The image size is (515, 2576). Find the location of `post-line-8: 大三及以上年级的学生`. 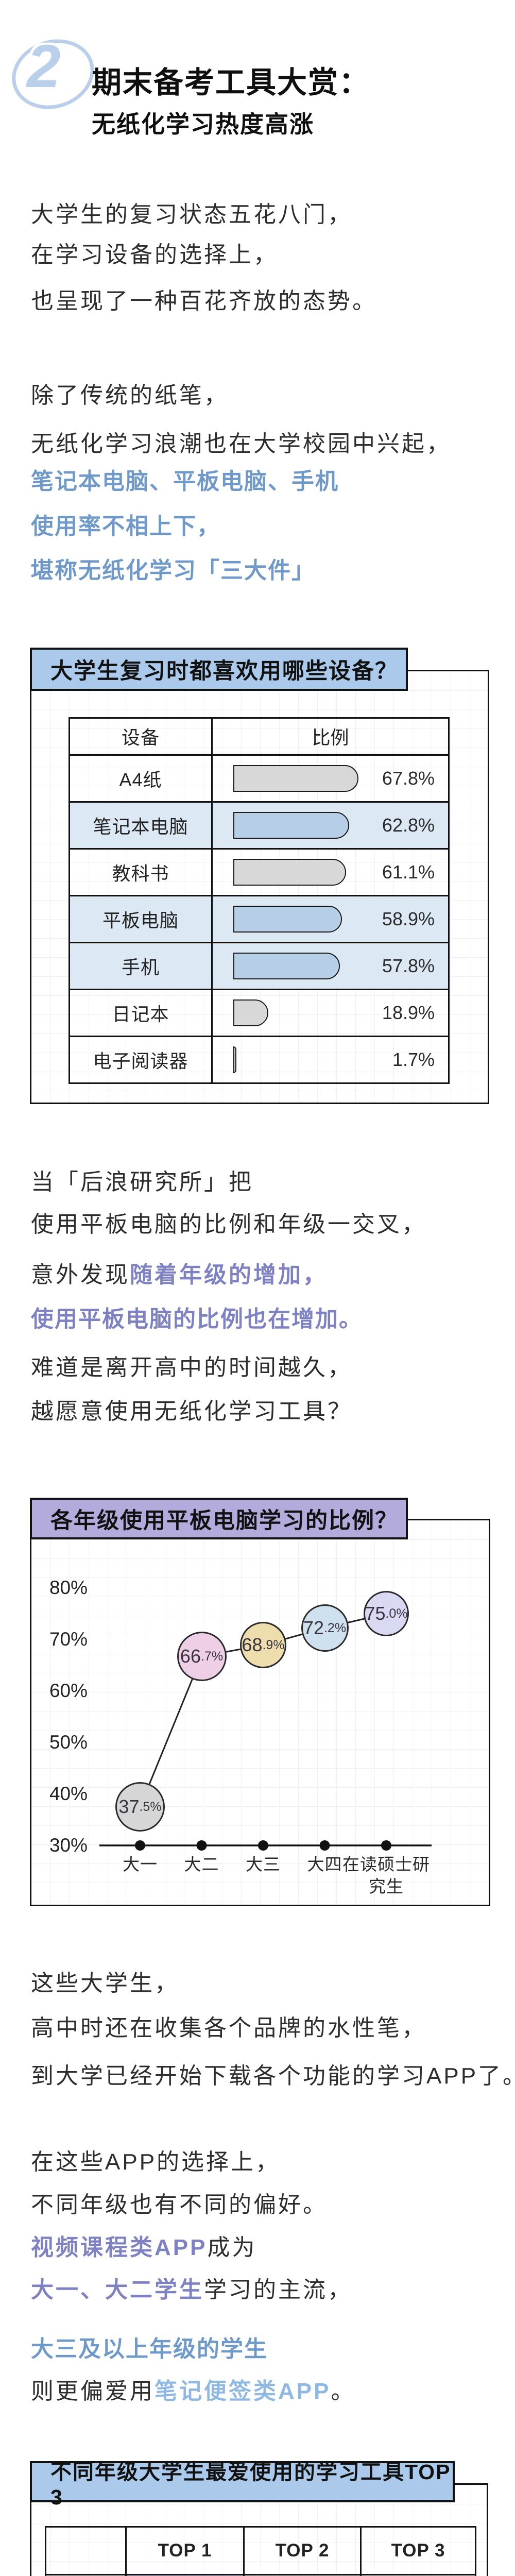

post-line-8: 大三及以上年级的学生 is located at coordinates (150, 2349).